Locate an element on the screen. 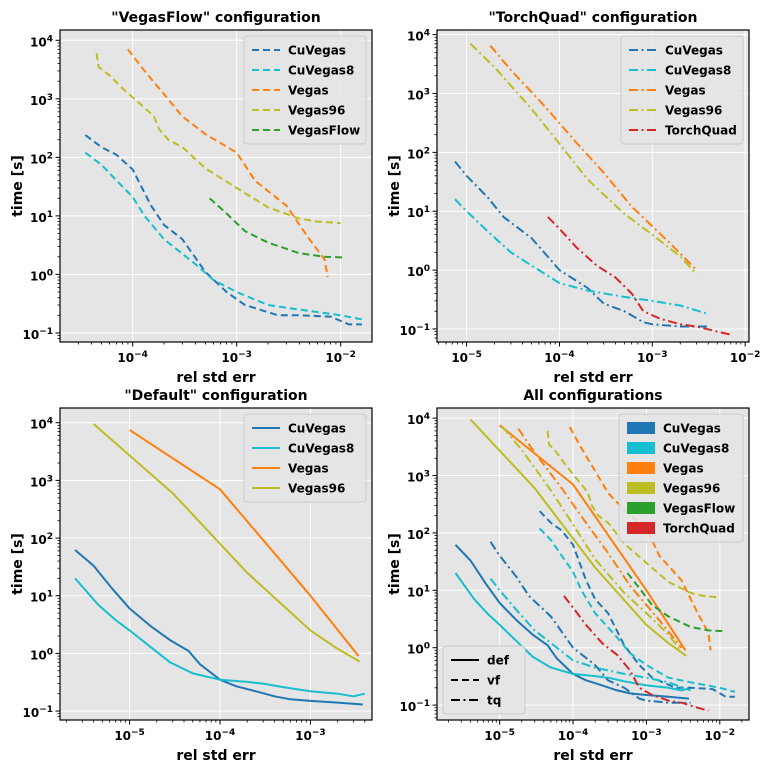 The height and width of the screenshot is (772, 772). chart-title: All configurations is located at coordinates (592, 396).